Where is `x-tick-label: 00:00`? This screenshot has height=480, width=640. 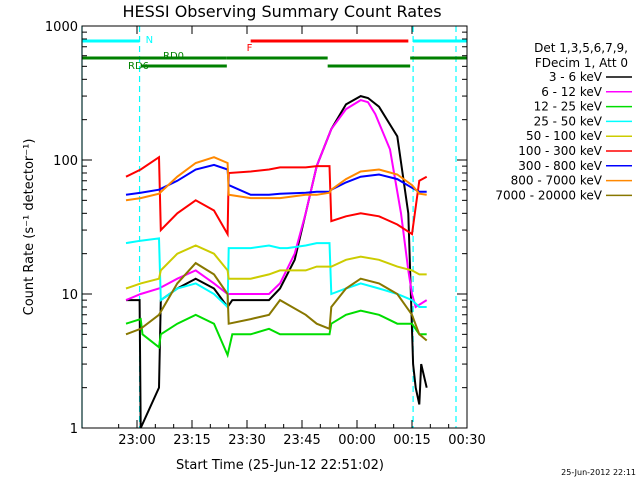 x-tick-label: 00:00 is located at coordinates (356, 440).